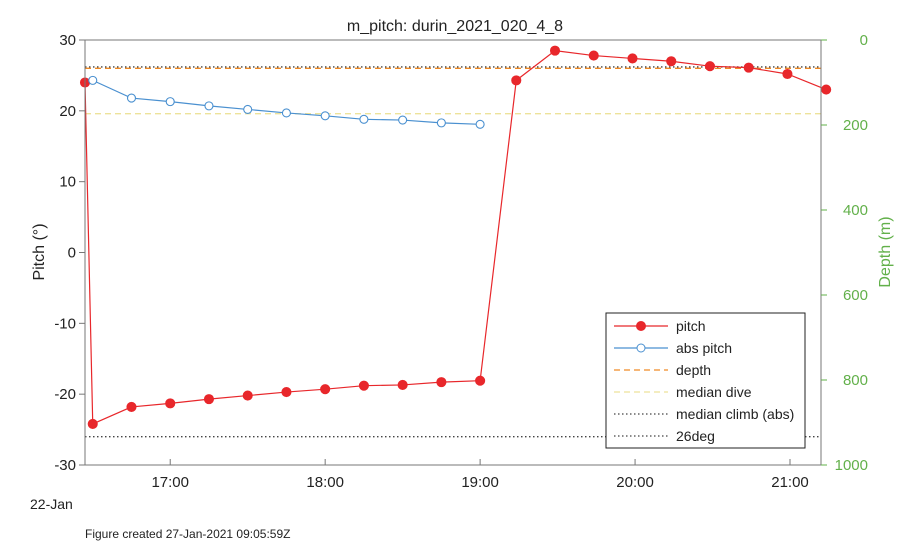 The height and width of the screenshot is (550, 907). What do you see at coordinates (790, 482) in the screenshot?
I see `x-tick-label: 21:00` at bounding box center [790, 482].